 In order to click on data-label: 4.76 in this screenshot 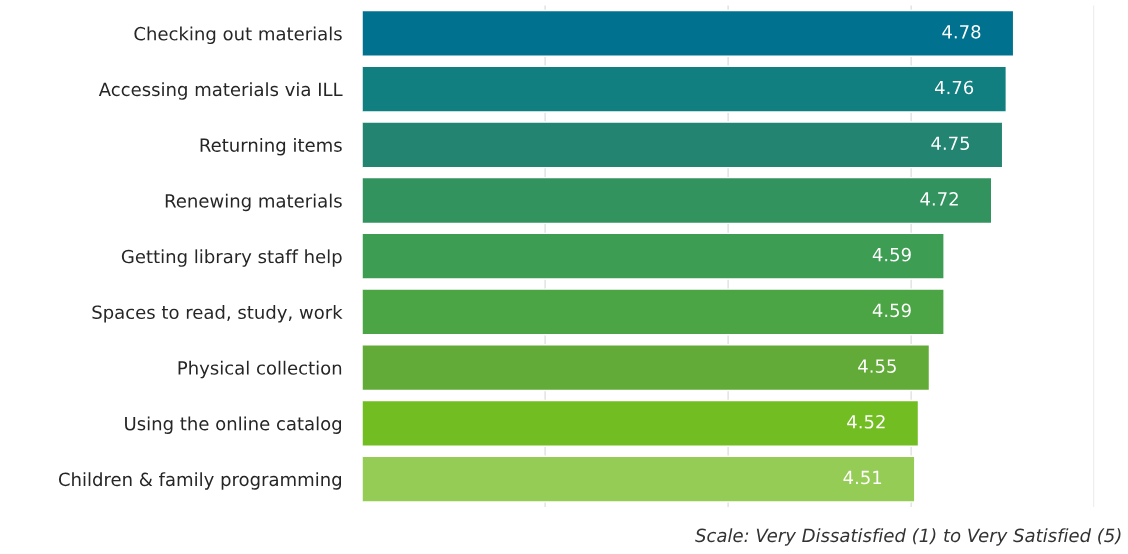, I will do `click(954, 87)`.